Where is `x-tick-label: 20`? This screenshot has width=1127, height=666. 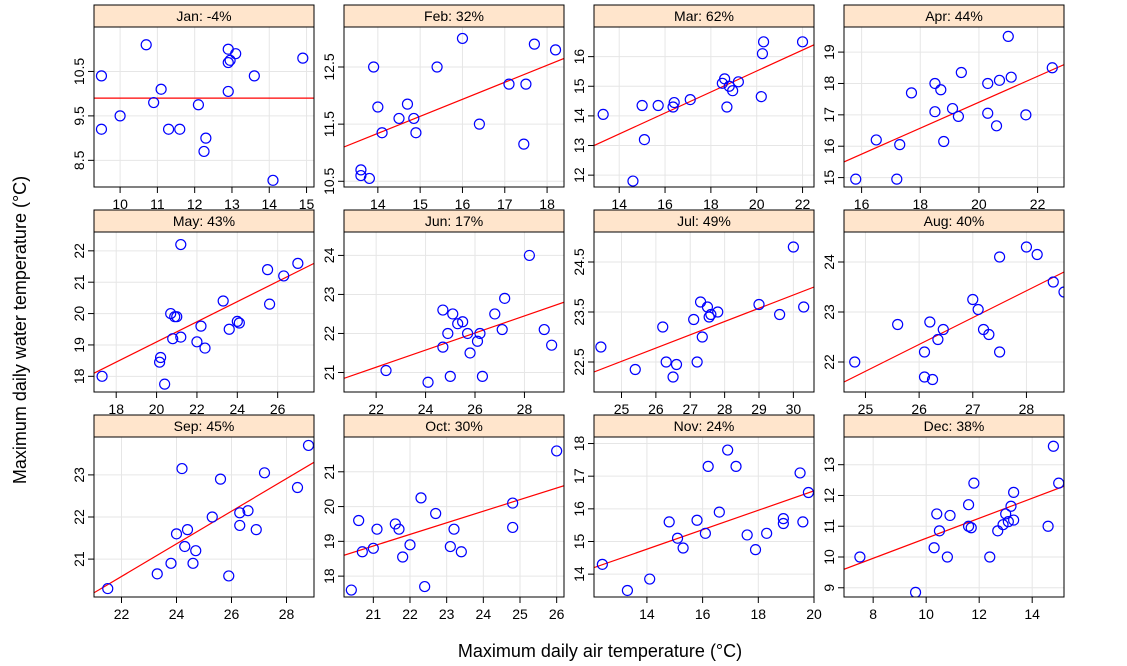
x-tick-label: 20 is located at coordinates (979, 204).